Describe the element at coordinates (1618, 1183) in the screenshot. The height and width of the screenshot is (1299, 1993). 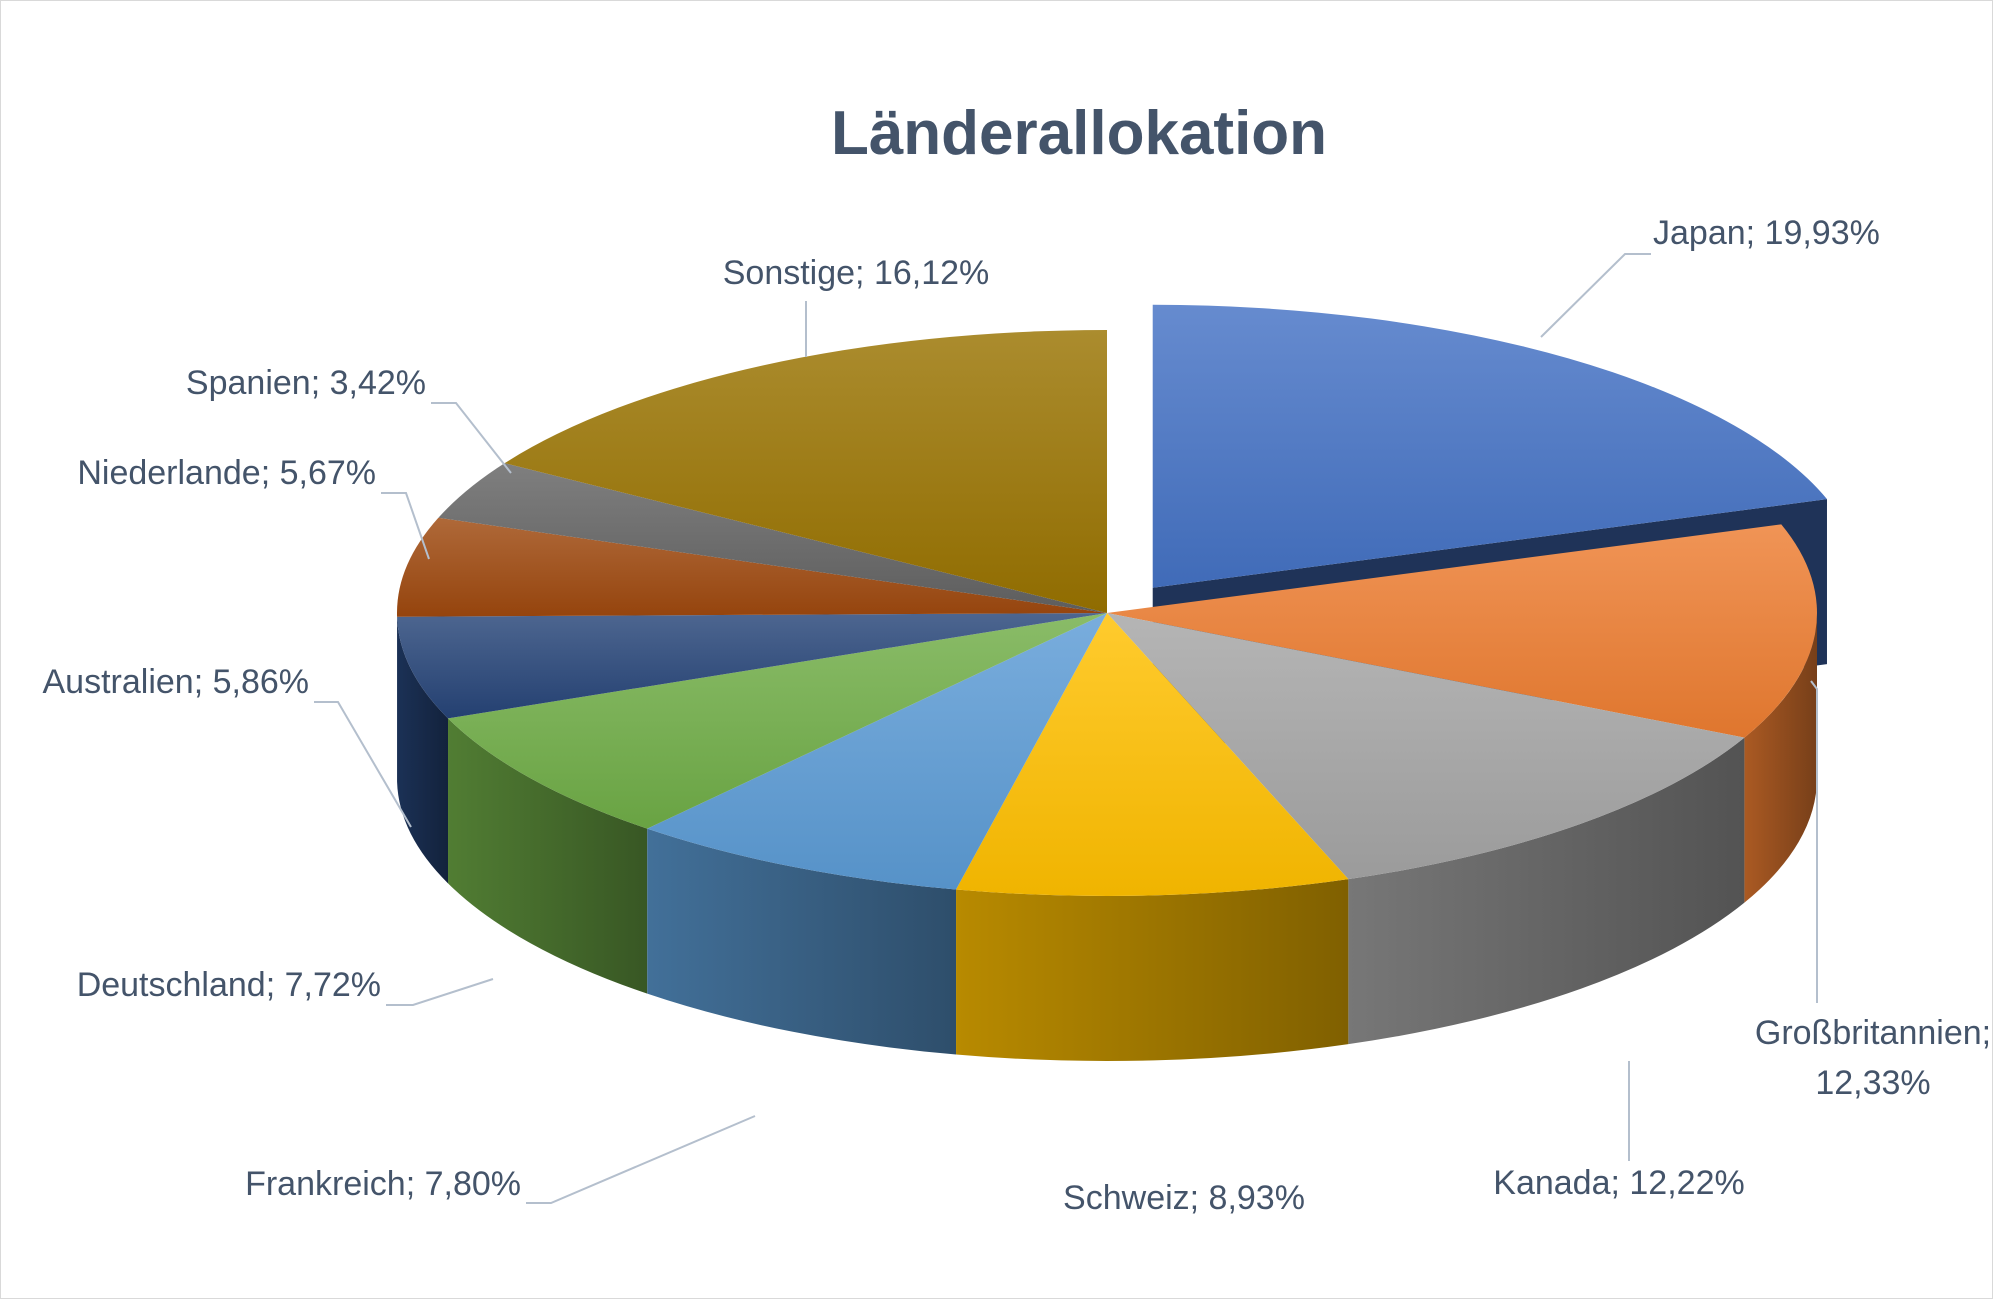
I see `data-label-kanada: Kanada; 12,22%` at that location.